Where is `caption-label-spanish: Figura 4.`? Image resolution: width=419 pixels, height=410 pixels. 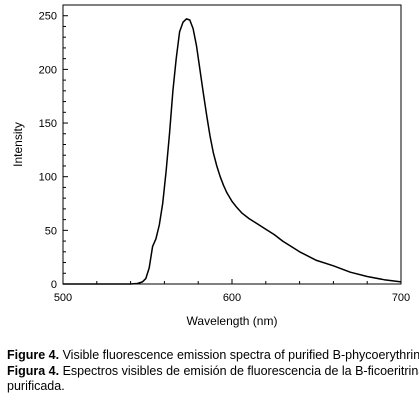
caption-label-spanish: Figura 4. is located at coordinates (33, 371).